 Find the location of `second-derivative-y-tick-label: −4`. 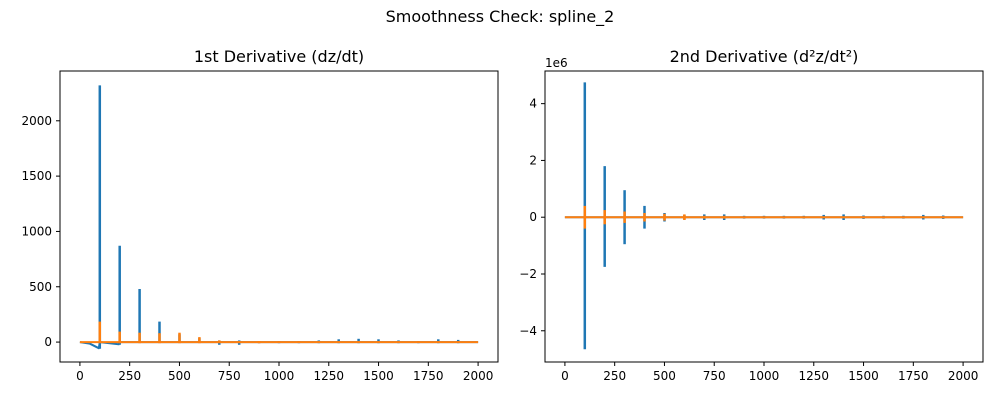

second-derivative-y-tick-label: −4 is located at coordinates (528, 331).